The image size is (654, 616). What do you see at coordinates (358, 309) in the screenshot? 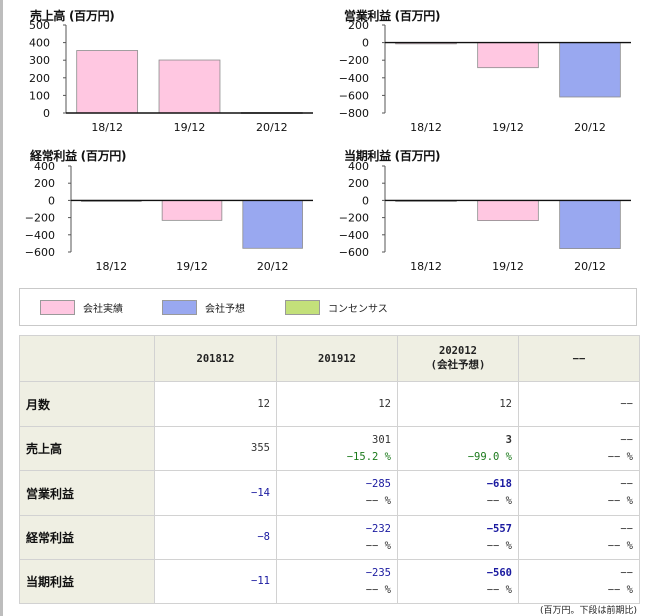
I see `legend-label: コンセンサス` at bounding box center [358, 309].